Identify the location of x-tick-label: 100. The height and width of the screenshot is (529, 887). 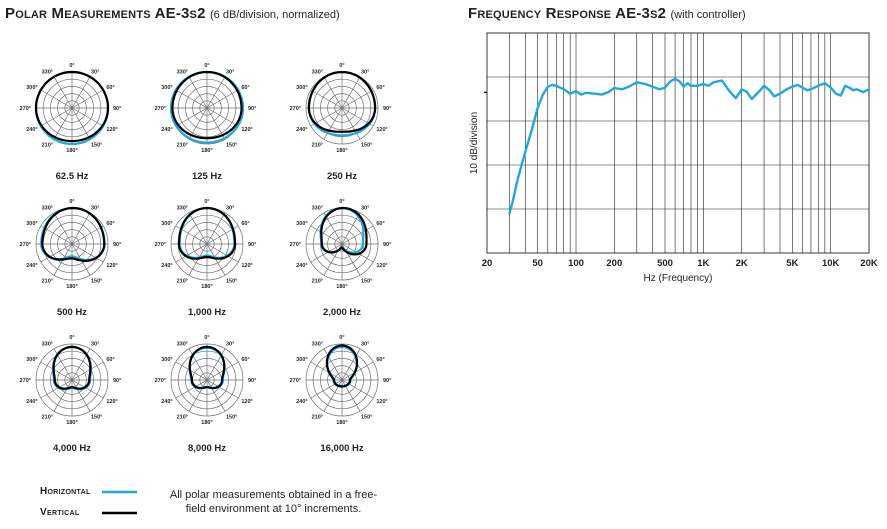
(576, 263).